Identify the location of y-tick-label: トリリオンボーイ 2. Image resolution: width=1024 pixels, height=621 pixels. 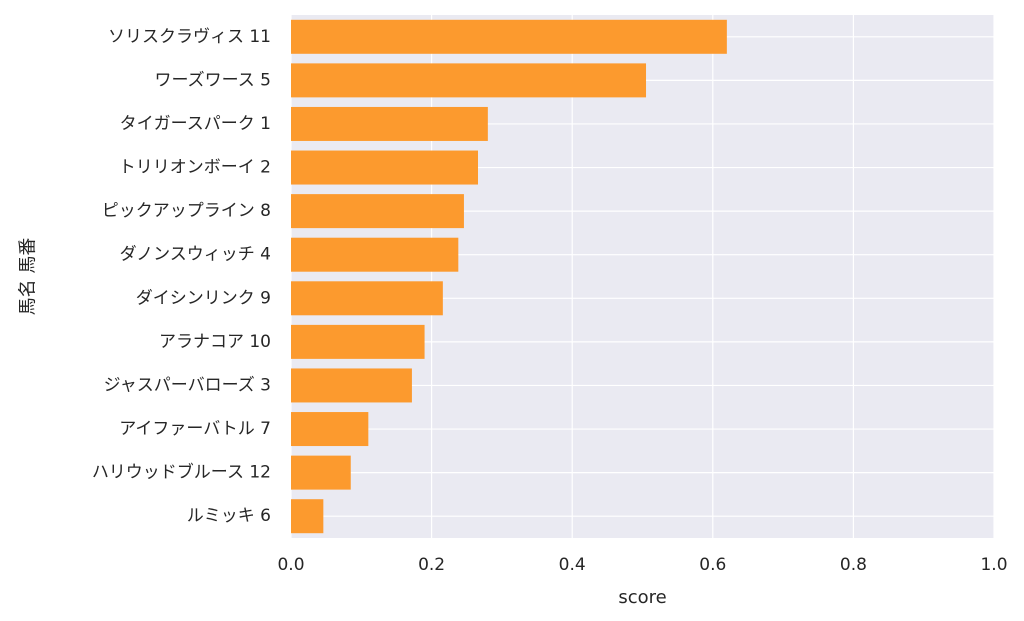
(195, 168).